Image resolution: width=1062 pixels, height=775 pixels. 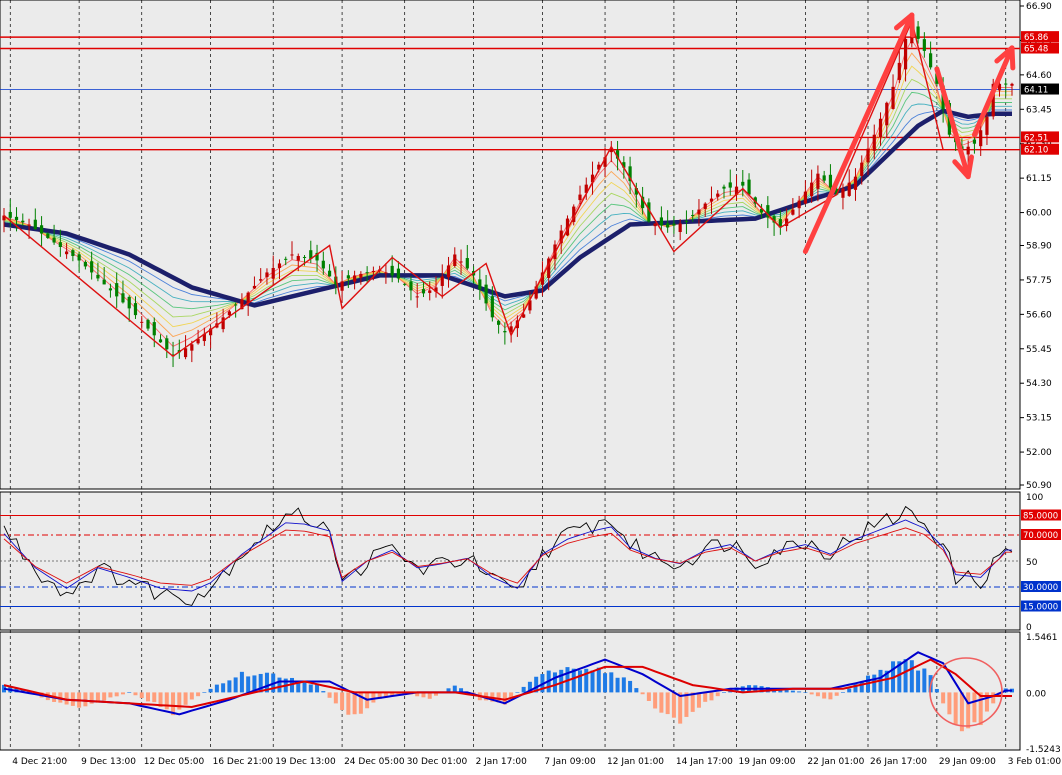 What do you see at coordinates (1036, 151) in the screenshot?
I see `price-level-label: 62.10` at bounding box center [1036, 151].